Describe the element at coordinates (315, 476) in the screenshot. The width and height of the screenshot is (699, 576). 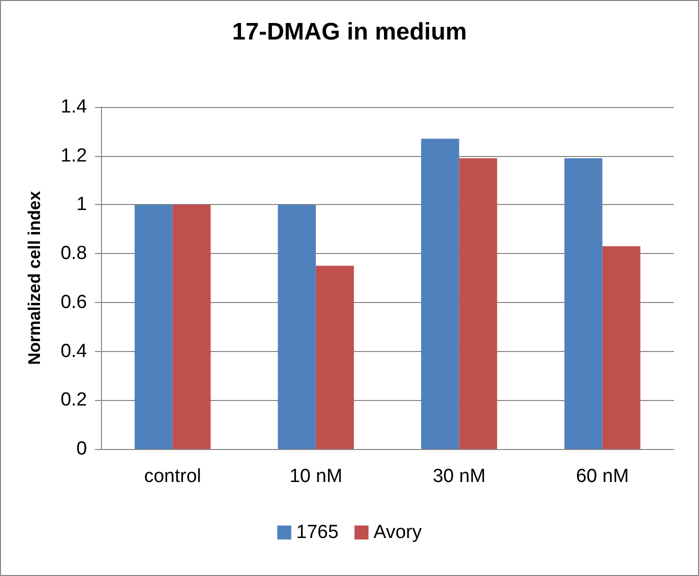
I see `x-tick-label: 10 nM` at that location.